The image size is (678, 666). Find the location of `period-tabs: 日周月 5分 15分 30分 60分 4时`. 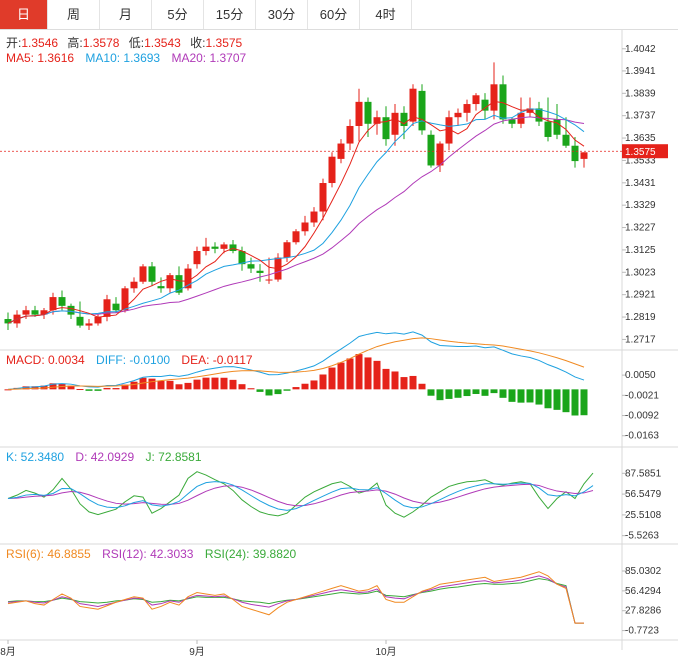

period-tabs: 日周月 5分 15分 30分 60分 4时 is located at coordinates (339, 15).